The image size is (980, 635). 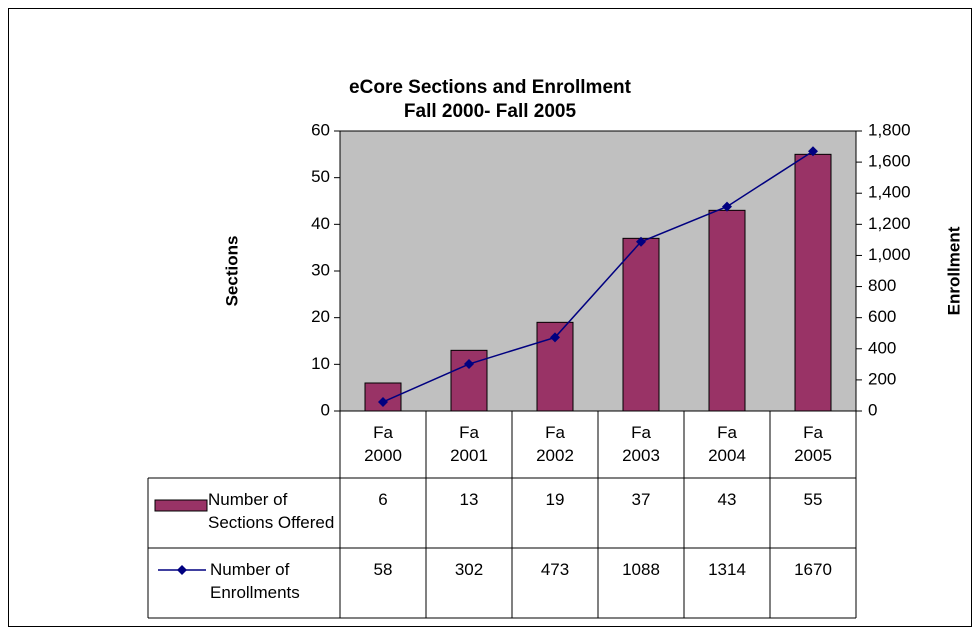 What do you see at coordinates (555, 444) in the screenshot?
I see `x-tick-label: Fa 2002` at bounding box center [555, 444].